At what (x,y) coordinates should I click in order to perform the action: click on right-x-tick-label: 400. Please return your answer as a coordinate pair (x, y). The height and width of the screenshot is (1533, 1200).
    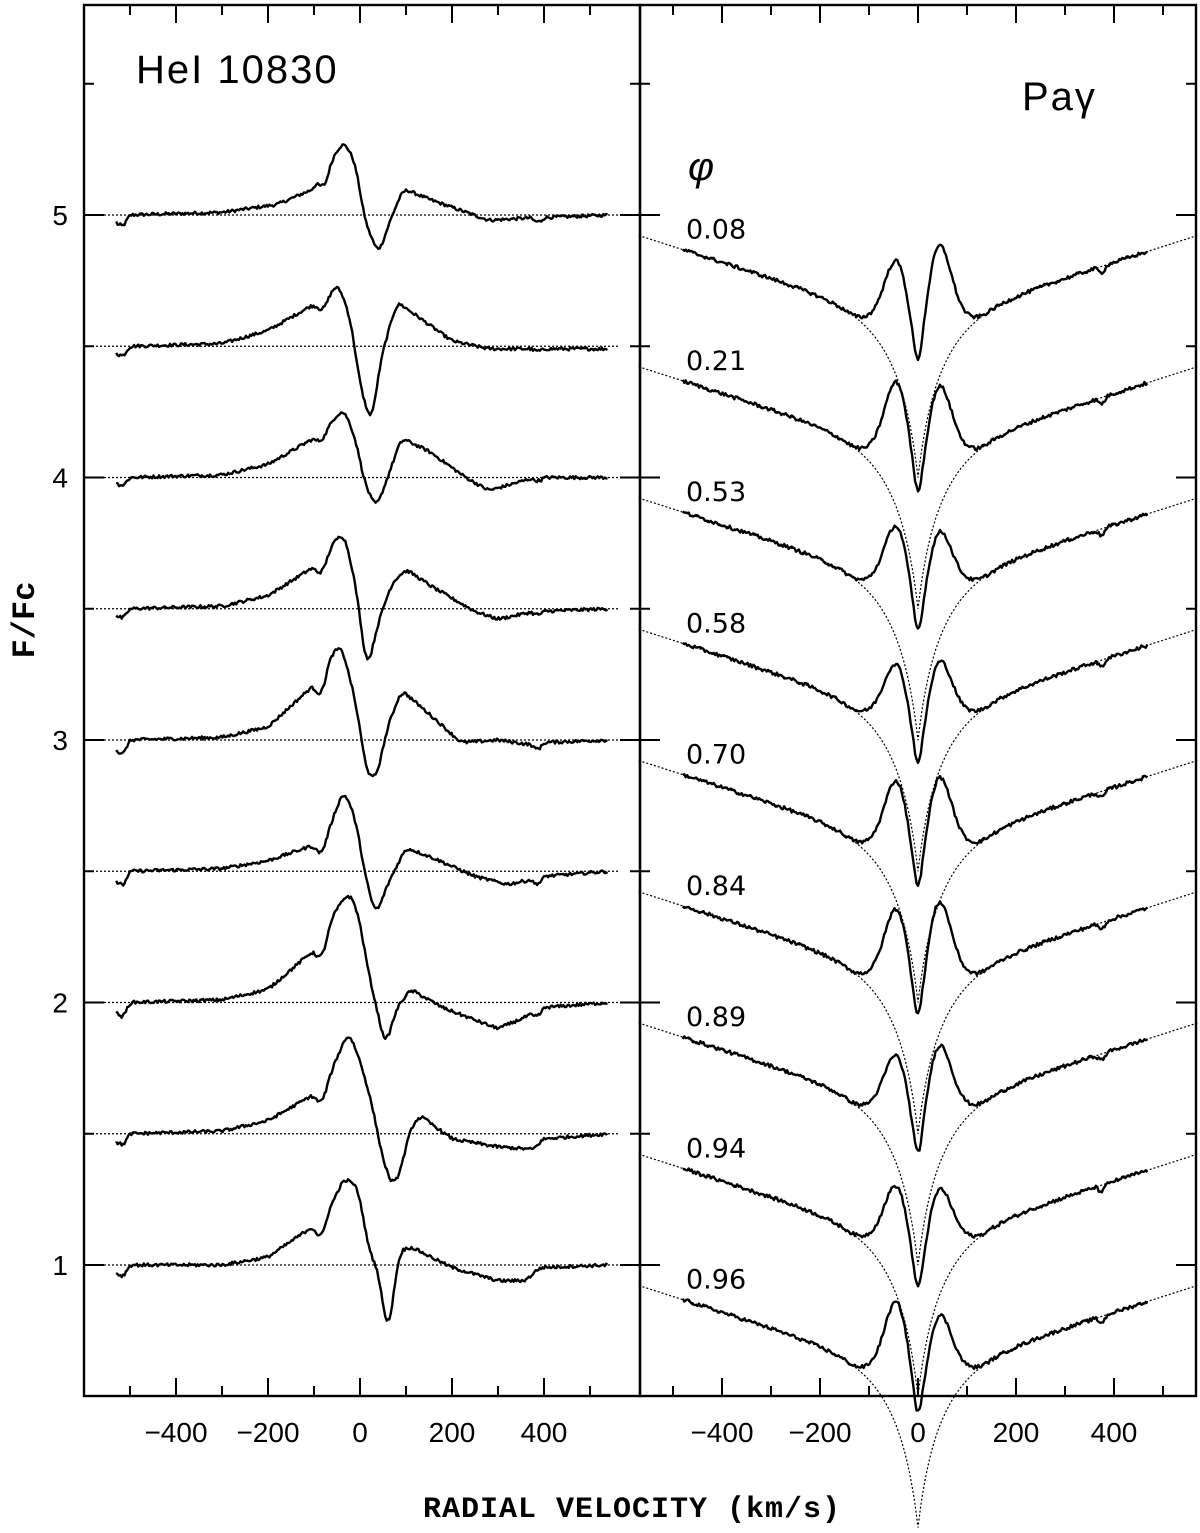
    Looking at the image, I should click on (1114, 1432).